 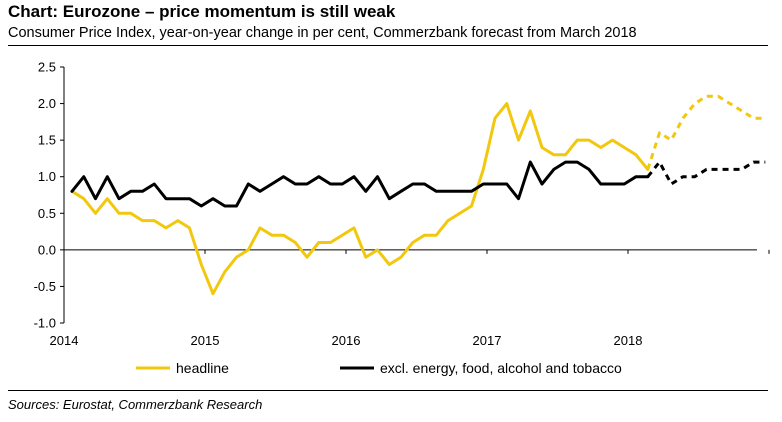 I want to click on y-tick-label: 1.0, so click(x=47, y=176).